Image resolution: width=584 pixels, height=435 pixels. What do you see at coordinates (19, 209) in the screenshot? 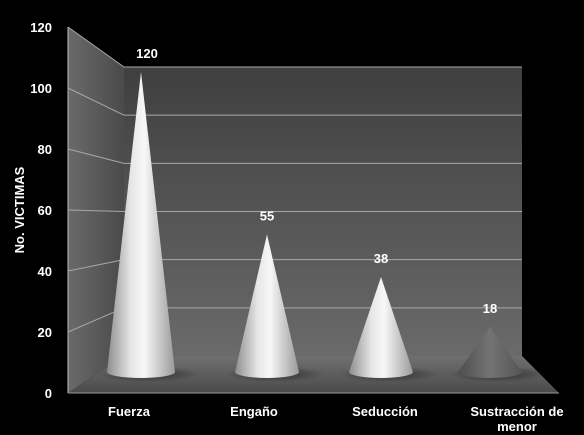
I see `y-axis-title: No. VICTIMAS` at bounding box center [19, 209].